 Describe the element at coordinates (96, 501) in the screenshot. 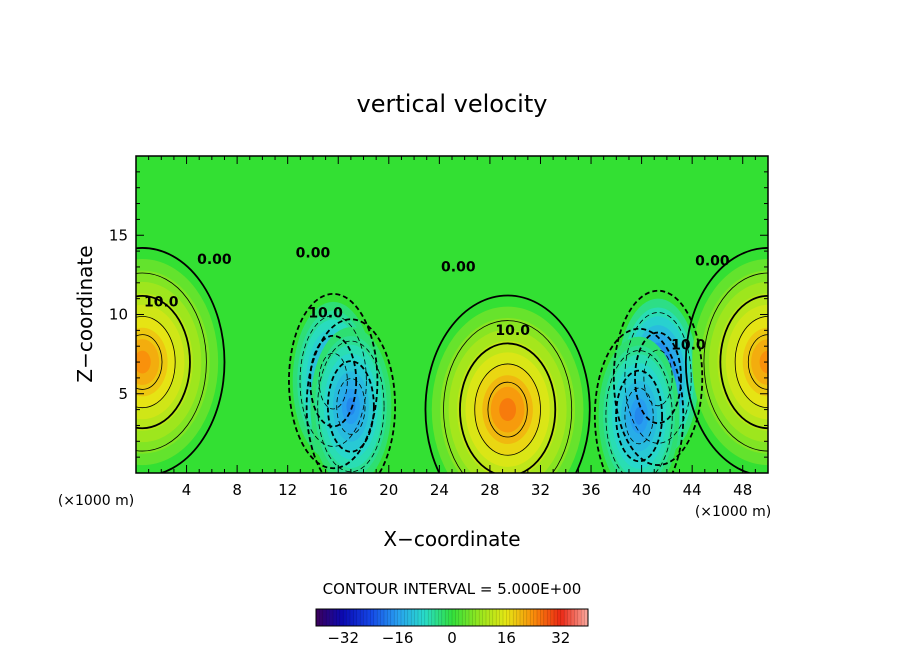

I see `x-unit-label-left: (×1000 m)` at that location.